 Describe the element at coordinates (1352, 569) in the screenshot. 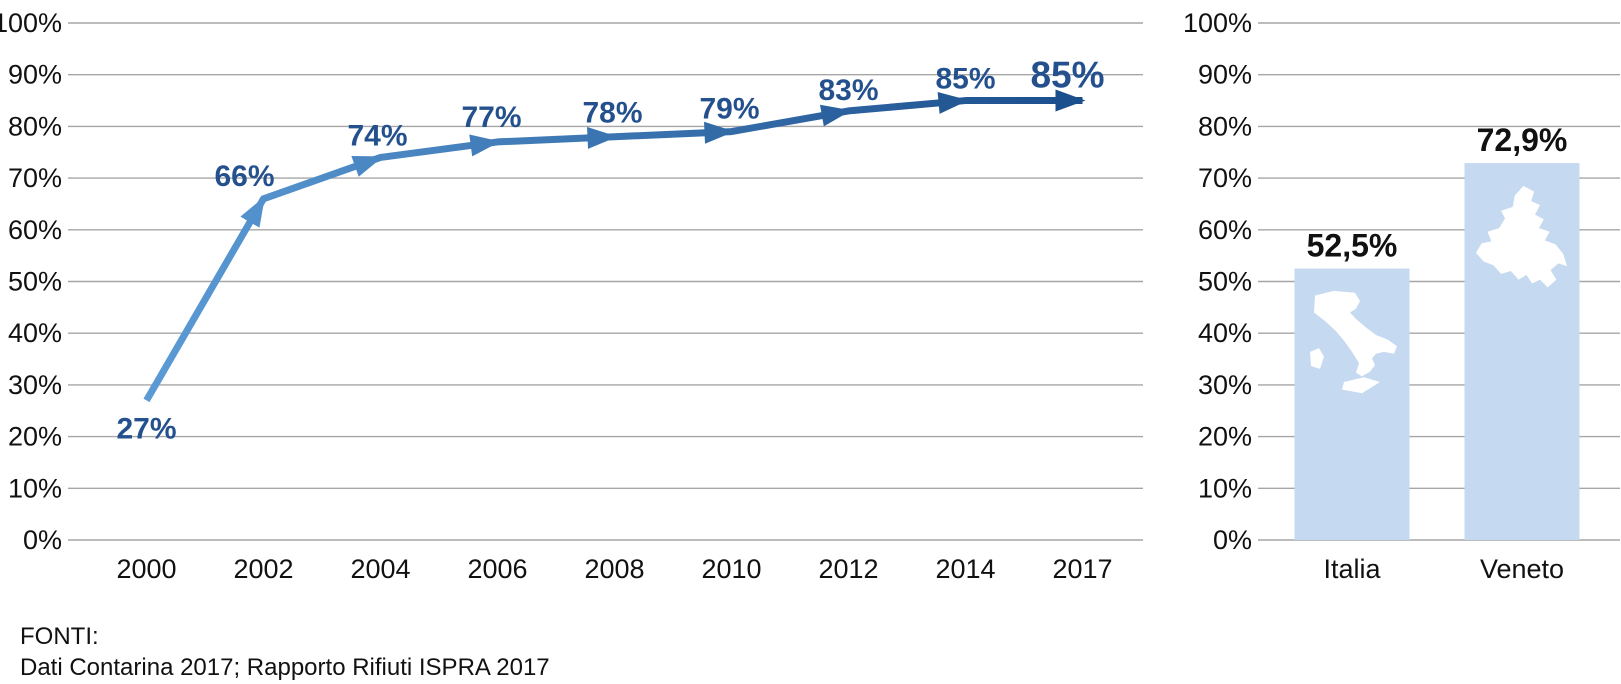

I see `bar-category-label: Italia` at that location.